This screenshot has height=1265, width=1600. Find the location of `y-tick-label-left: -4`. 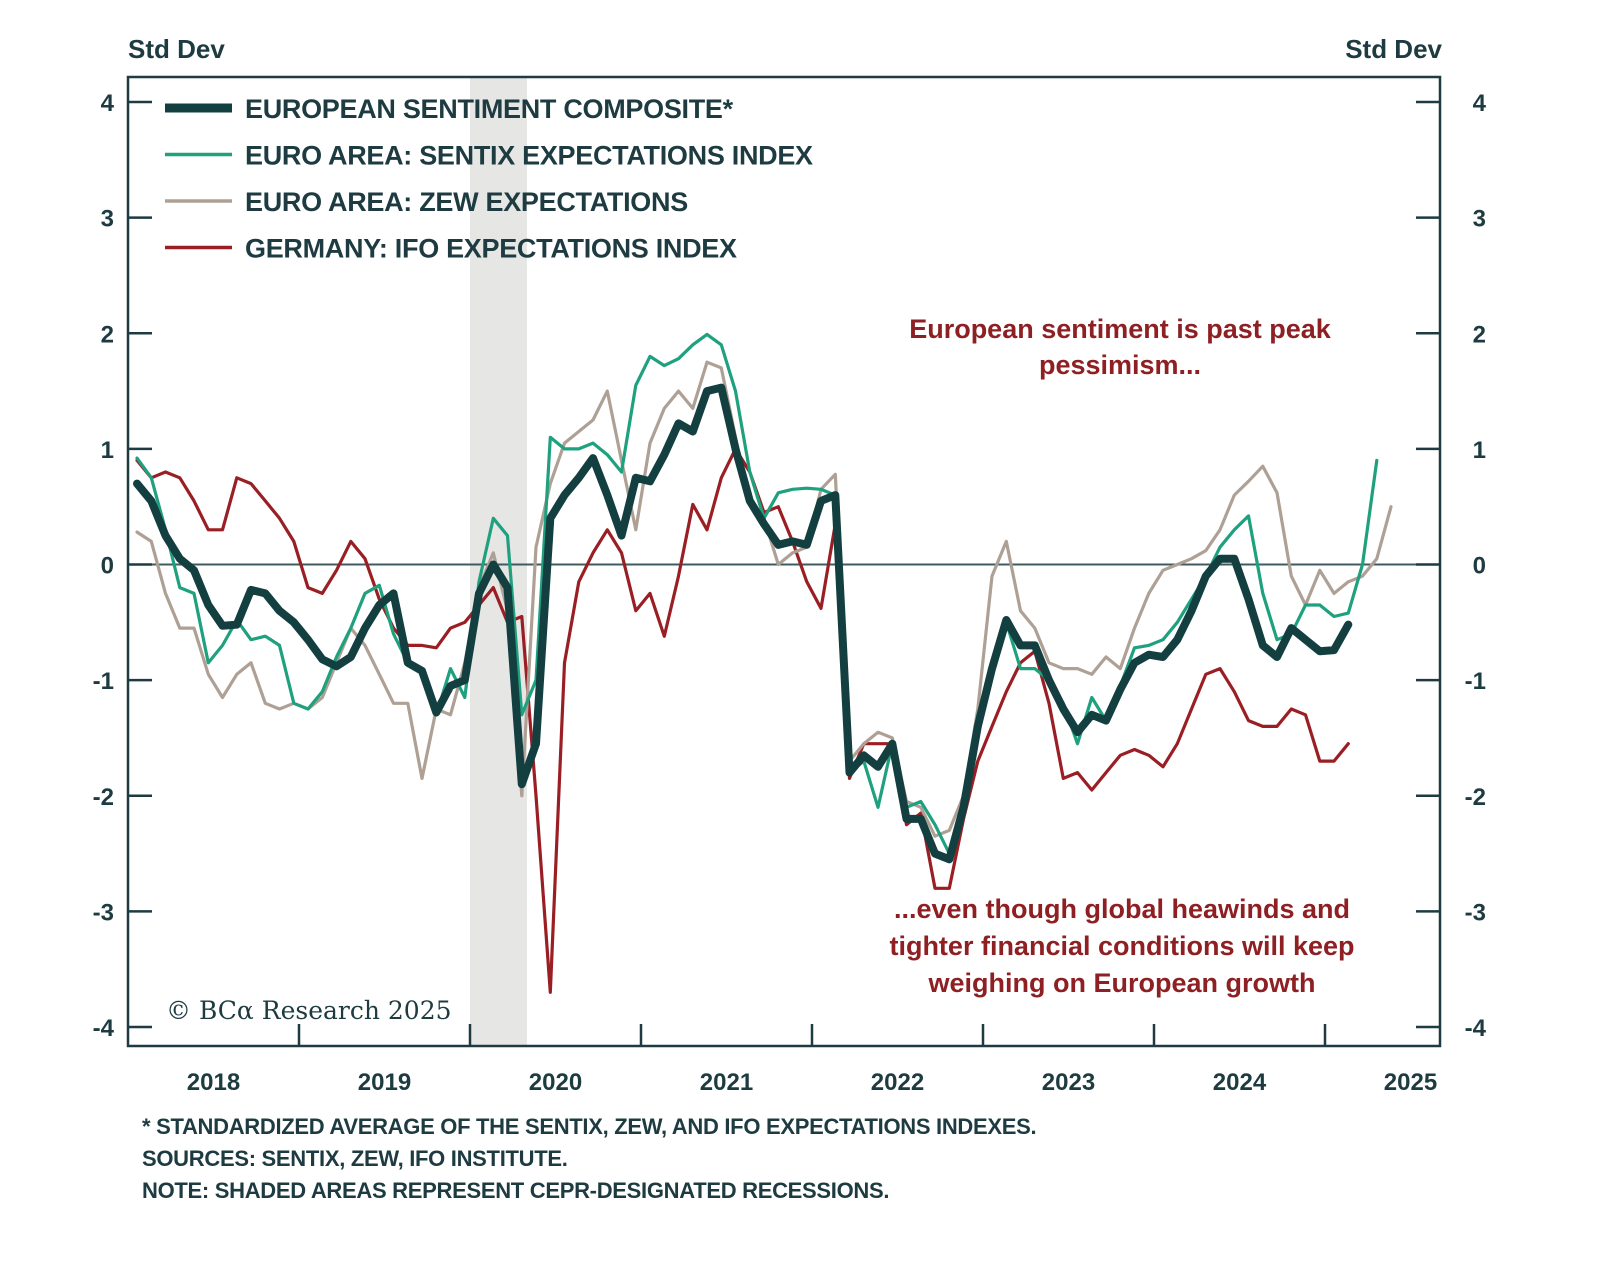

y-tick-label-left: -4 is located at coordinates (104, 1028).